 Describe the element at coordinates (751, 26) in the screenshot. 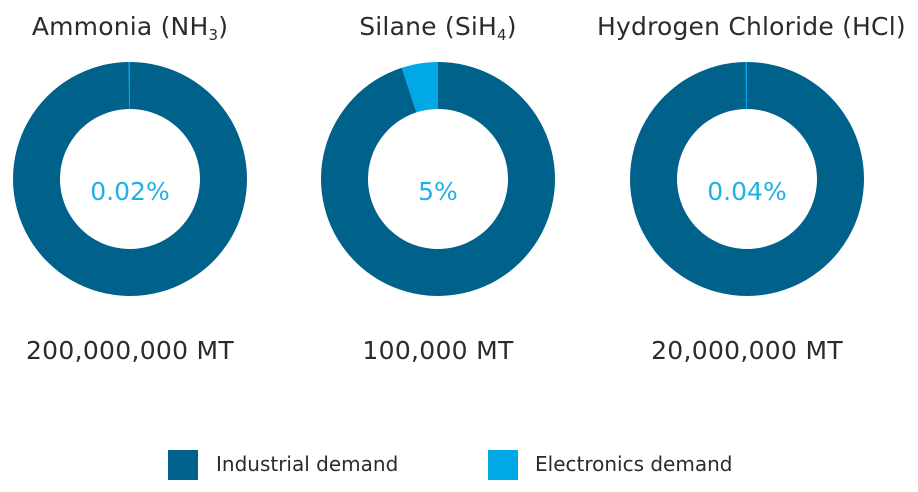

I see `chart-title-hcl: Hydrogen Chloride (HCl)` at that location.